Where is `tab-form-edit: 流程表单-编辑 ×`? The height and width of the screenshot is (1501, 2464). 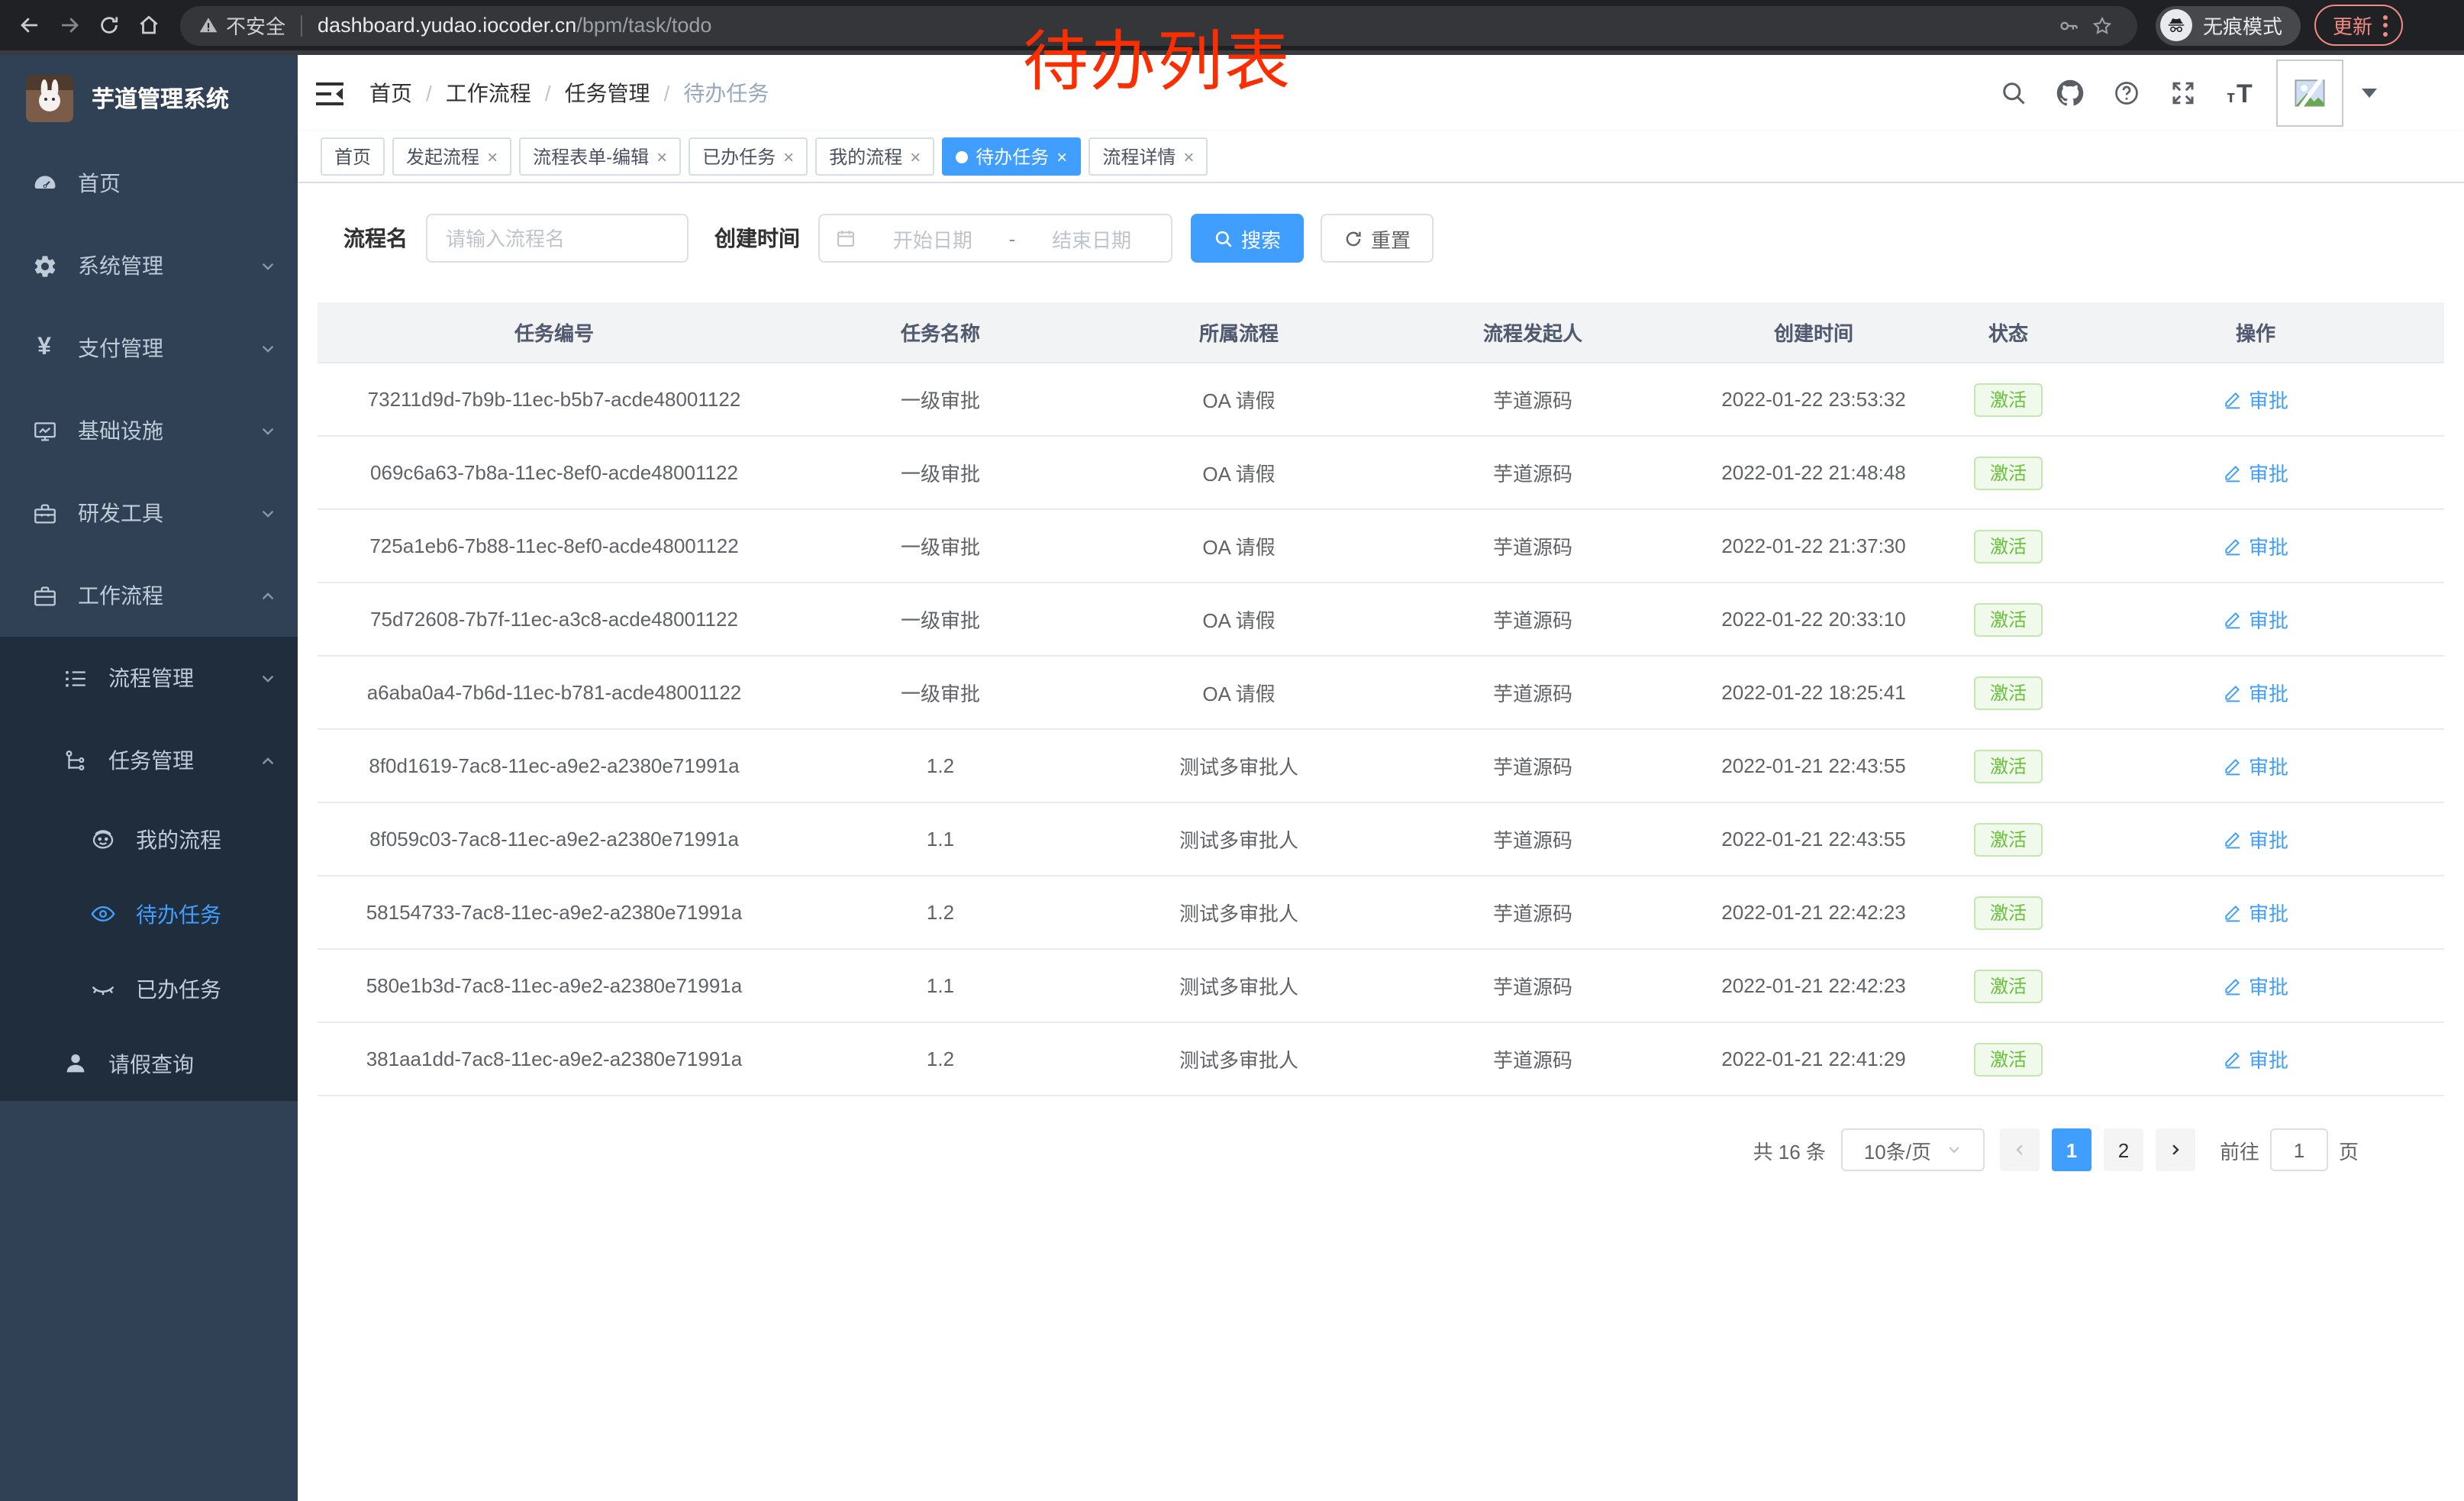
tab-form-edit: 流程表单-编辑 × is located at coordinates (601, 156).